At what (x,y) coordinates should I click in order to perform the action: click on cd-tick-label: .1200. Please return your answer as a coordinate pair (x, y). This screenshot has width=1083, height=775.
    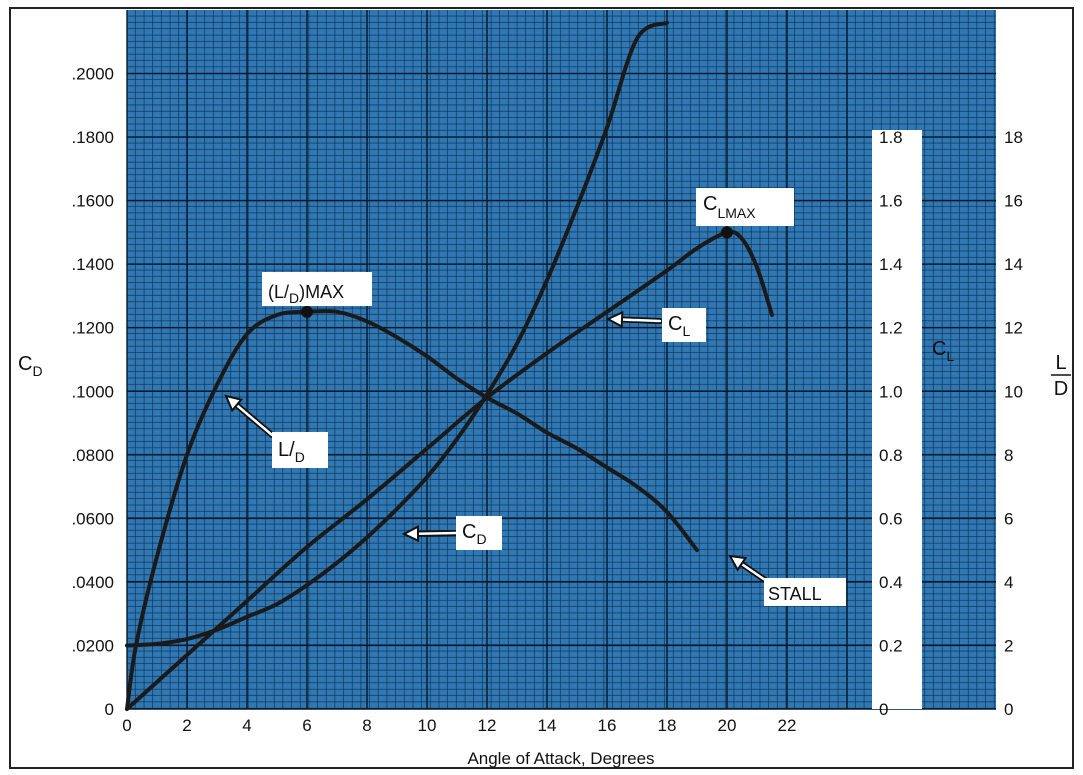
    Looking at the image, I should click on (92, 328).